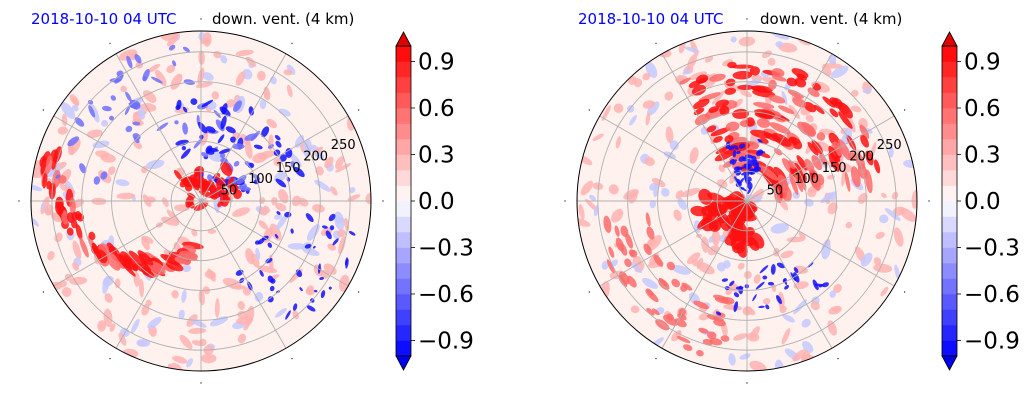  I want to click on radial-tick-label: 250, so click(889, 145).